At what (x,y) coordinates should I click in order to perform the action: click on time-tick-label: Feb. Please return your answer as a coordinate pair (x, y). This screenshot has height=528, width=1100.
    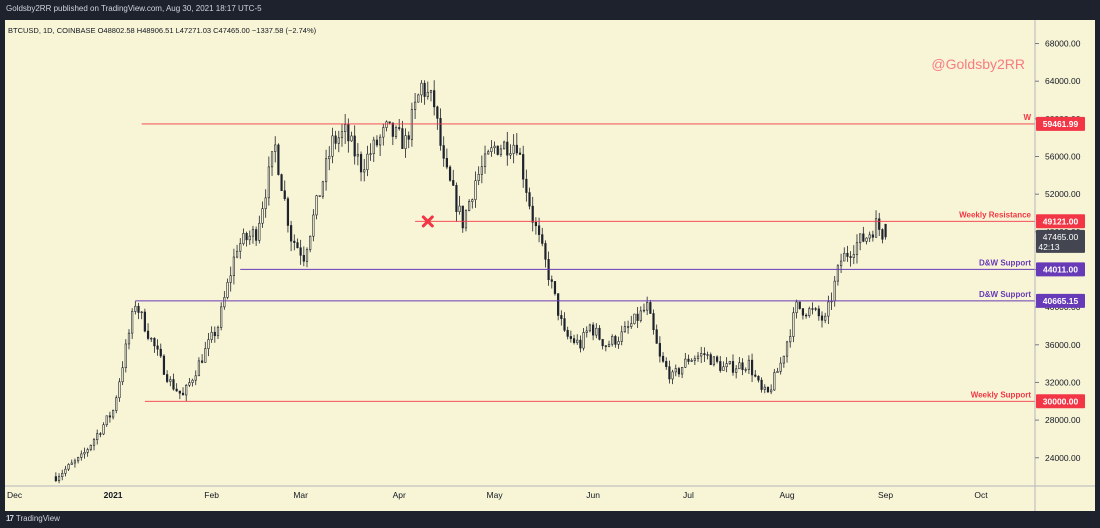
    Looking at the image, I should click on (211, 495).